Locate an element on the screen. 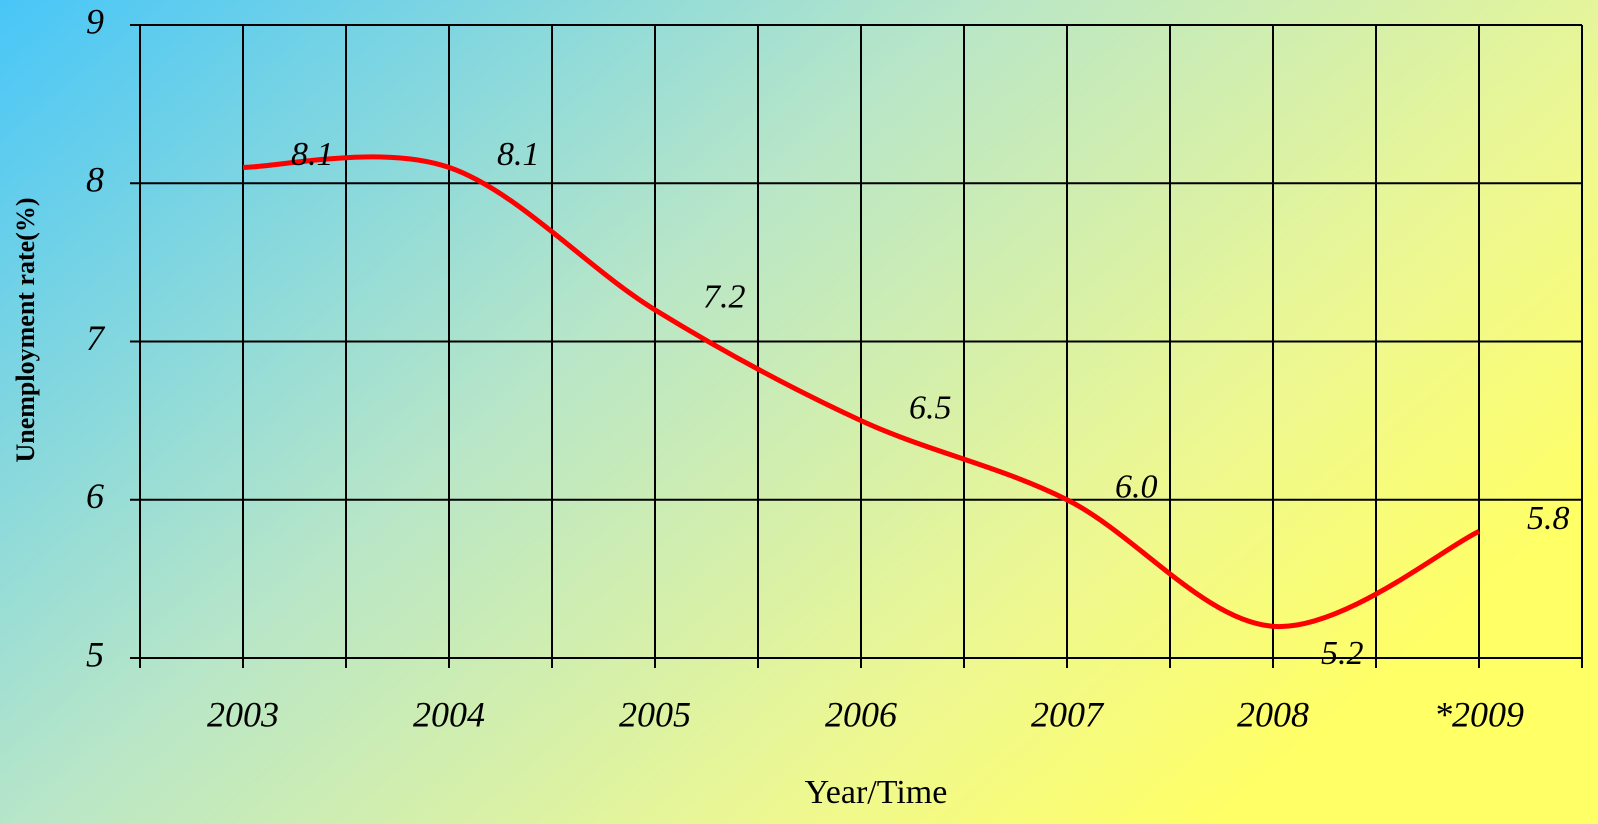  y-tick-label: 8 is located at coordinates (95, 180).